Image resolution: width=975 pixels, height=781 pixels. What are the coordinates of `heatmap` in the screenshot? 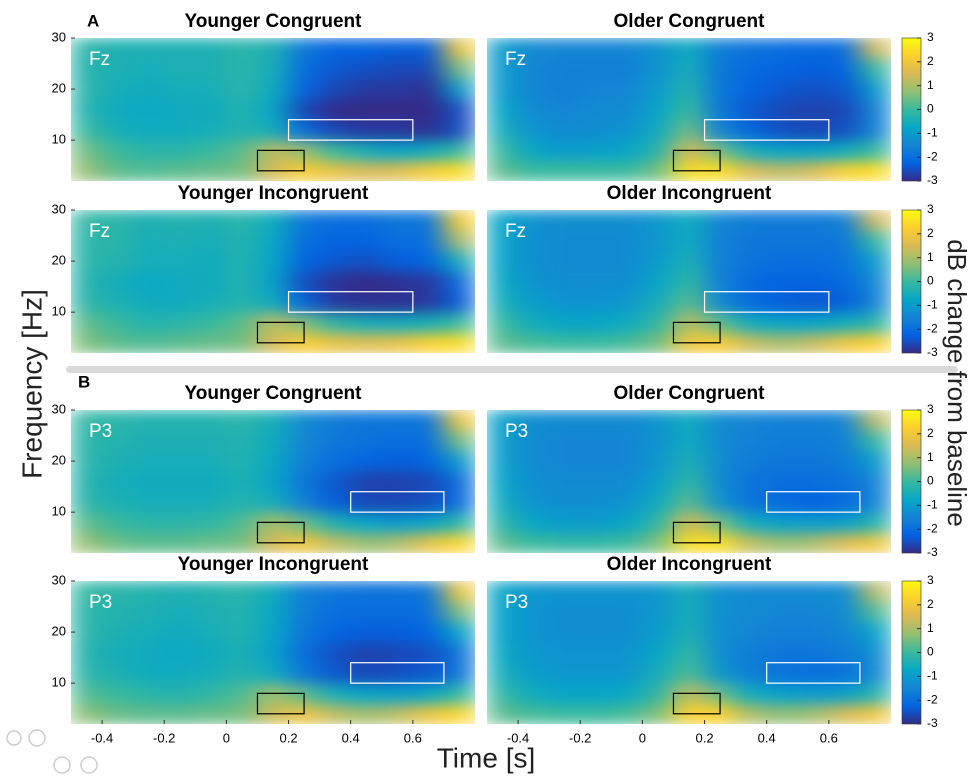 It's located at (689, 481).